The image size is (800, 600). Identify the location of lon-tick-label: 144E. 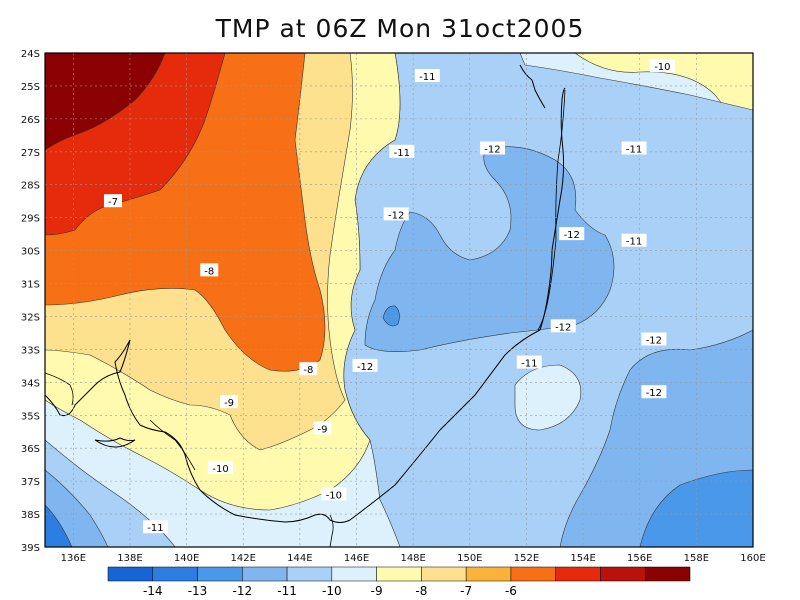
(299, 558).